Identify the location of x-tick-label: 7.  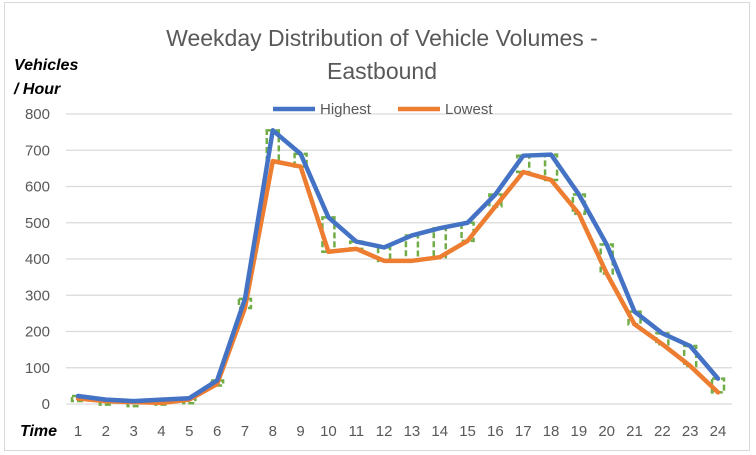
(245, 431).